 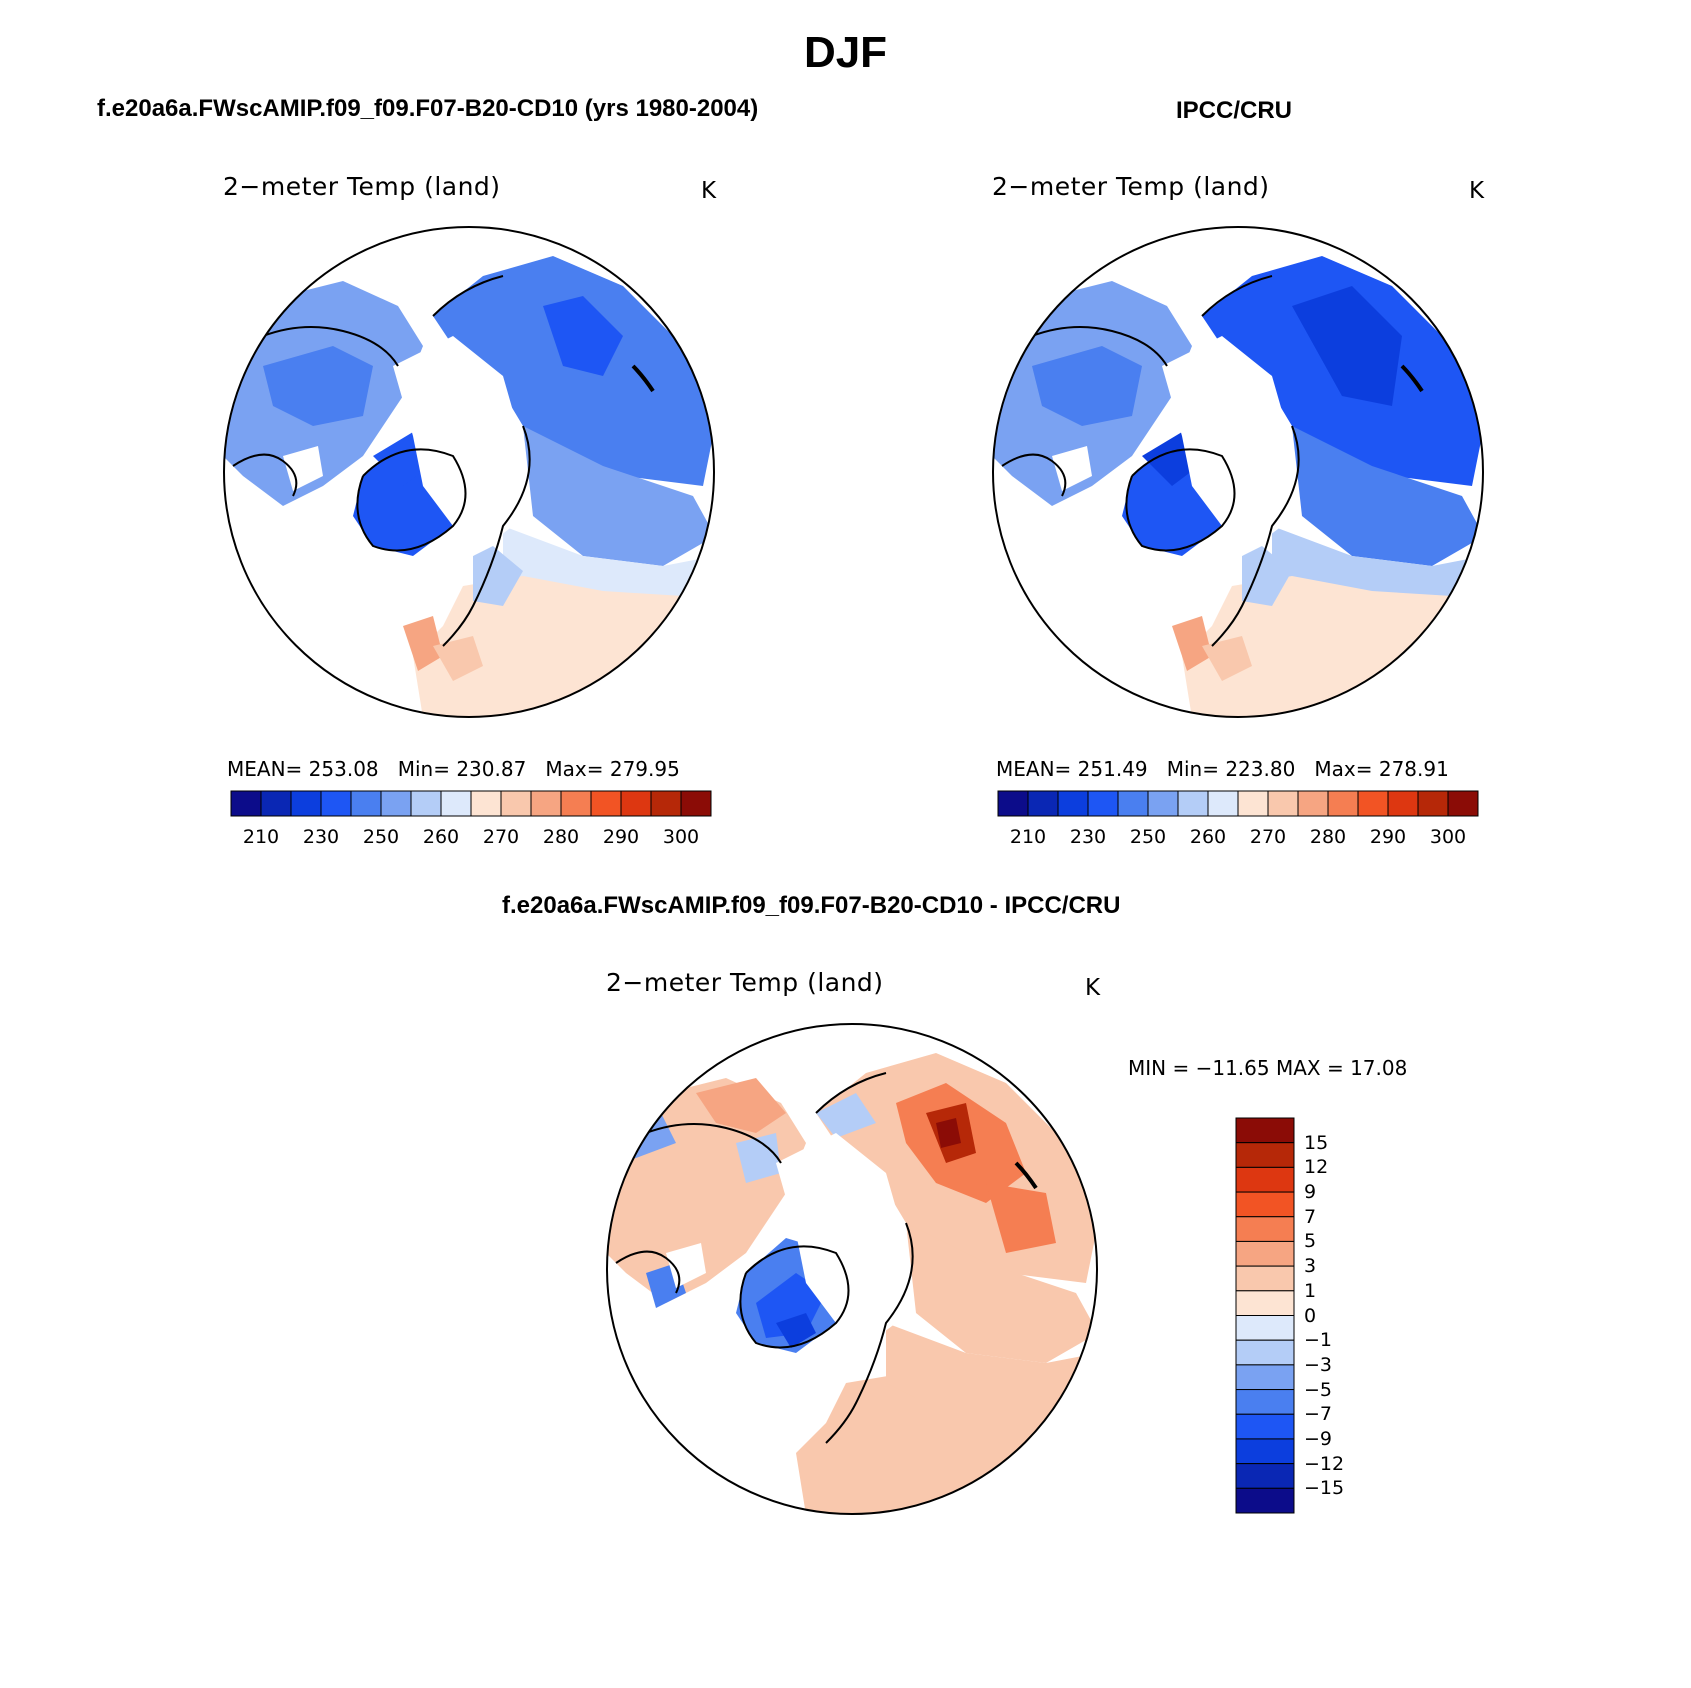 I want to click on figure-title: DJF, so click(x=845, y=52).